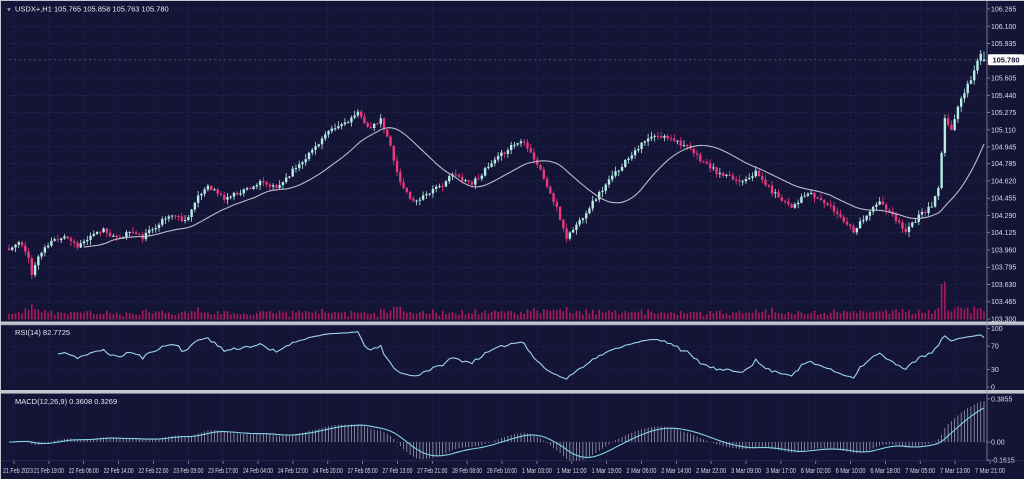 The height and width of the screenshot is (479, 1024). What do you see at coordinates (676, 471) in the screenshot?
I see `time-axis-label: 2 Mar 14:00` at bounding box center [676, 471].